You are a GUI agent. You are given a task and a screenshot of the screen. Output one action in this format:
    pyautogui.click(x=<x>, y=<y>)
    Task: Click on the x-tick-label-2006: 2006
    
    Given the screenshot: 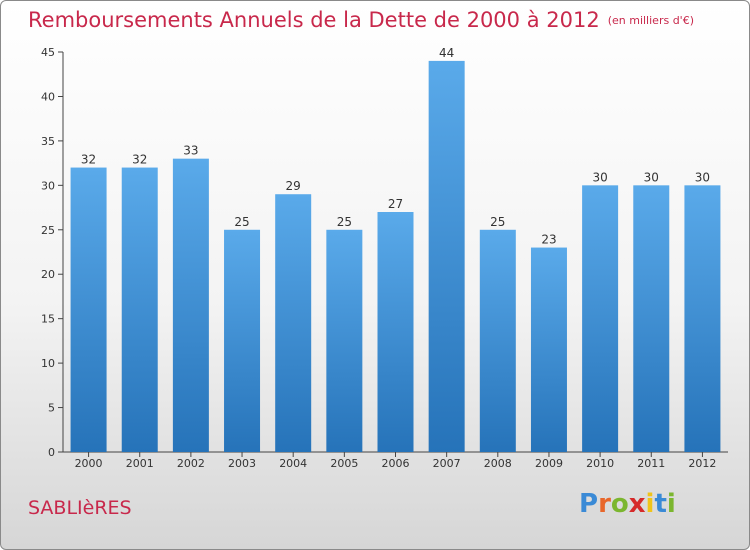 What is the action you would take?
    pyautogui.click(x=396, y=463)
    